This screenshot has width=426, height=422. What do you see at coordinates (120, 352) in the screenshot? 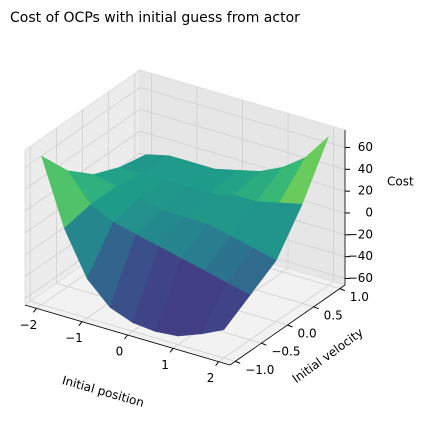
I see `x-tick-label: 0` at bounding box center [120, 352].